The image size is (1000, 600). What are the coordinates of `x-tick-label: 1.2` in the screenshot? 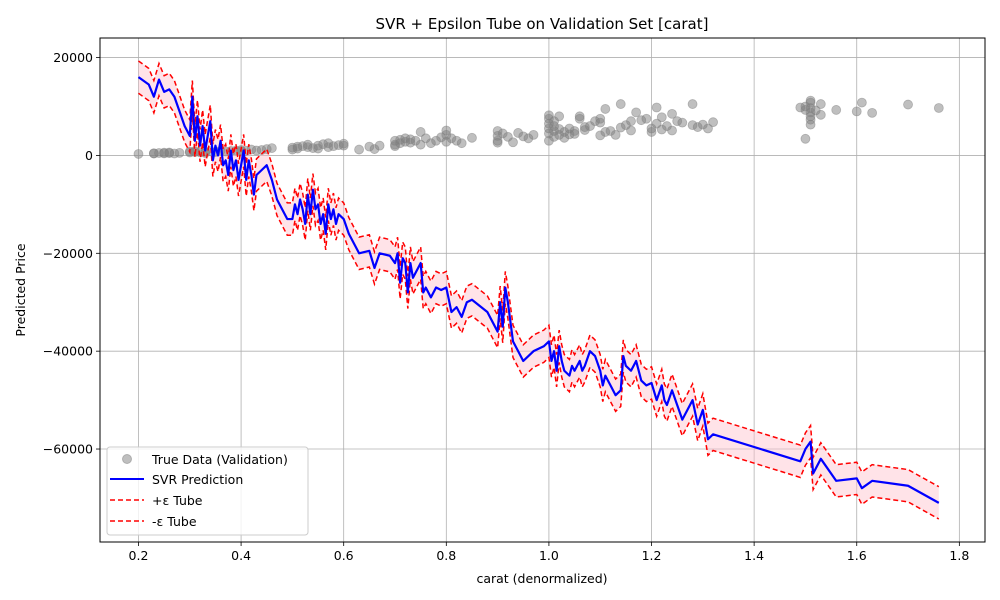 It's located at (652, 555).